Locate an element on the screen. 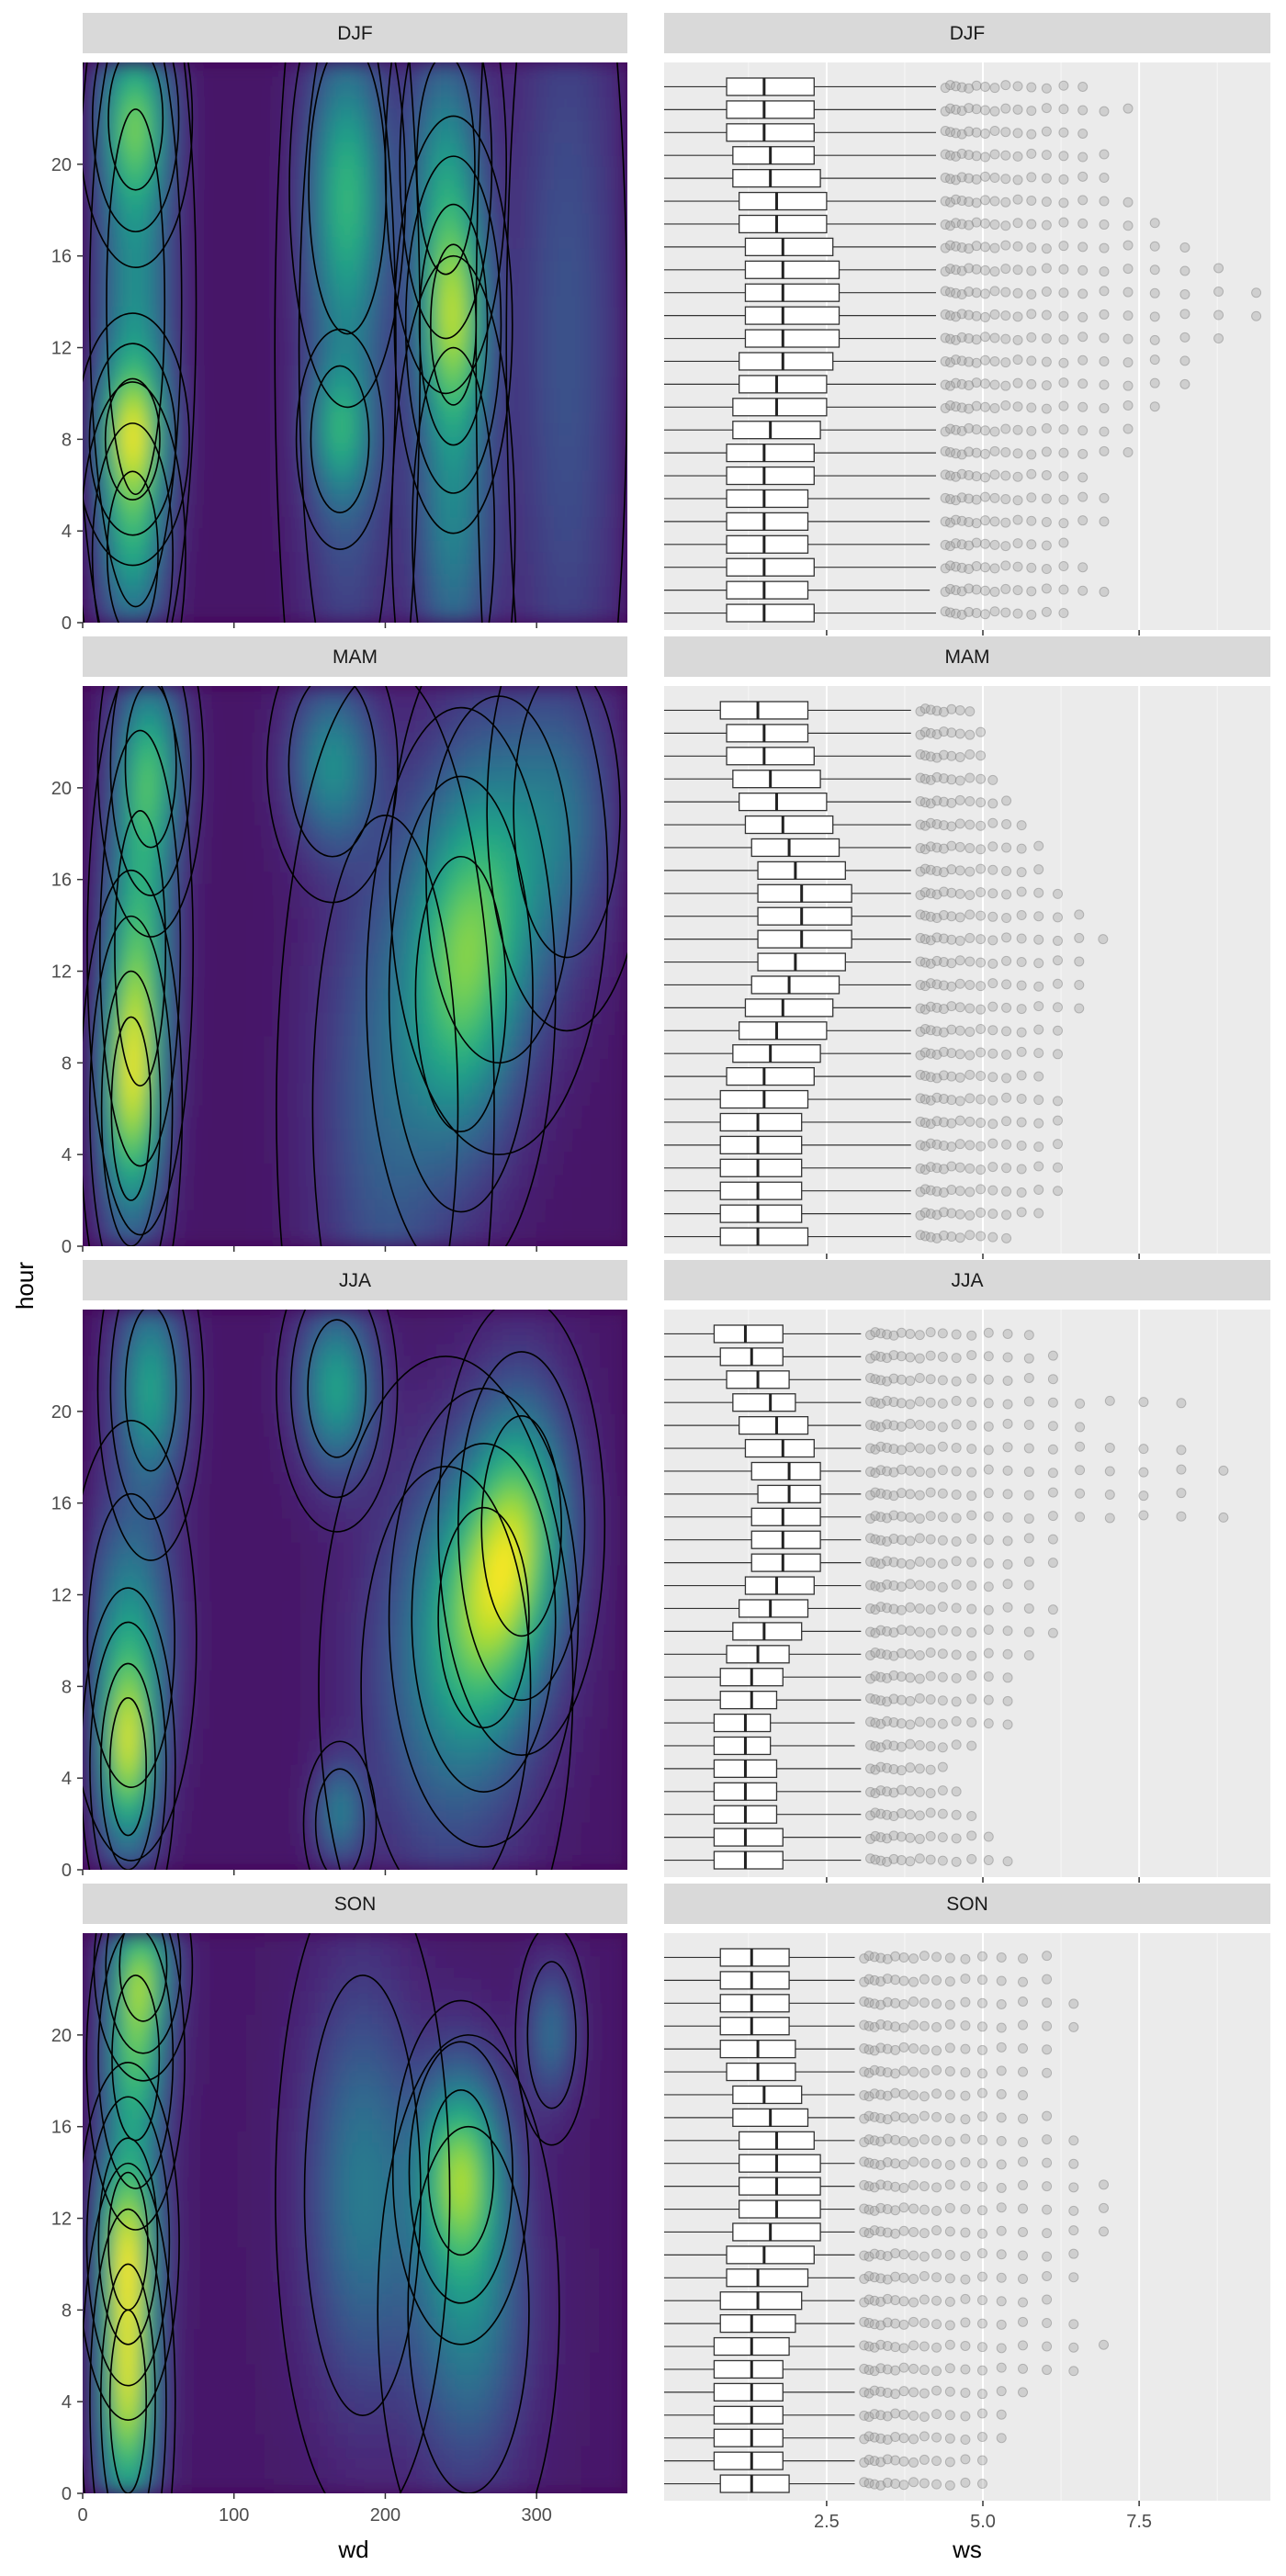  x-tick-label: 7.5 is located at coordinates (1139, 2522).